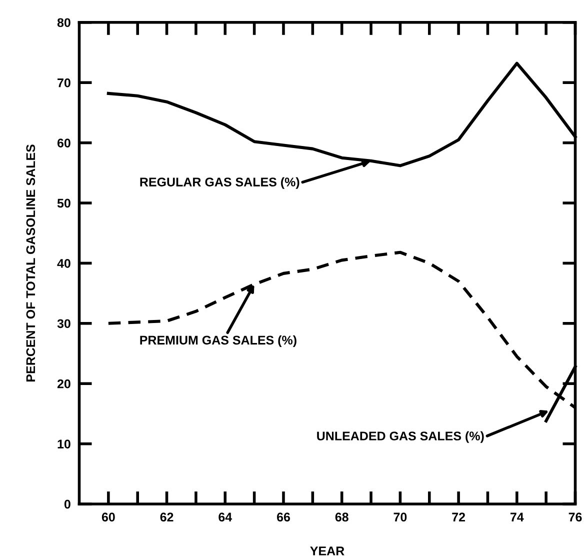 The image size is (587, 560). I want to click on y-tick-label: 60, so click(63, 143).